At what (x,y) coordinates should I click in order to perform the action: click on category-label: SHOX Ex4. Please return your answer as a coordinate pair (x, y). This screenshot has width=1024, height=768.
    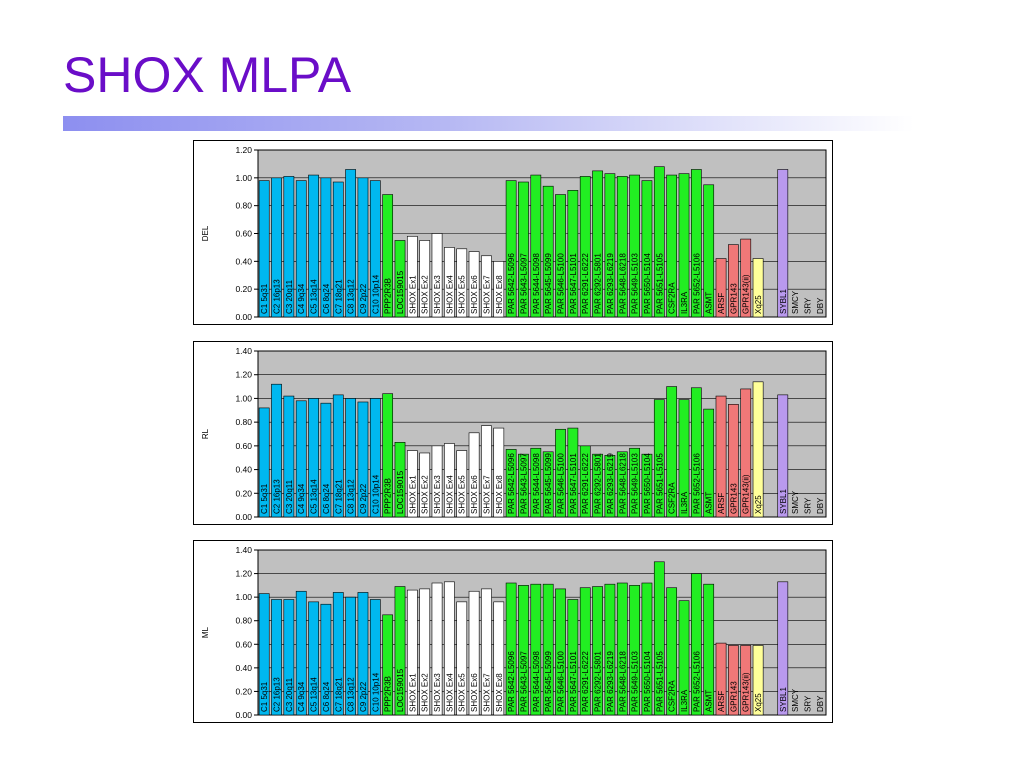
    Looking at the image, I should click on (449, 294).